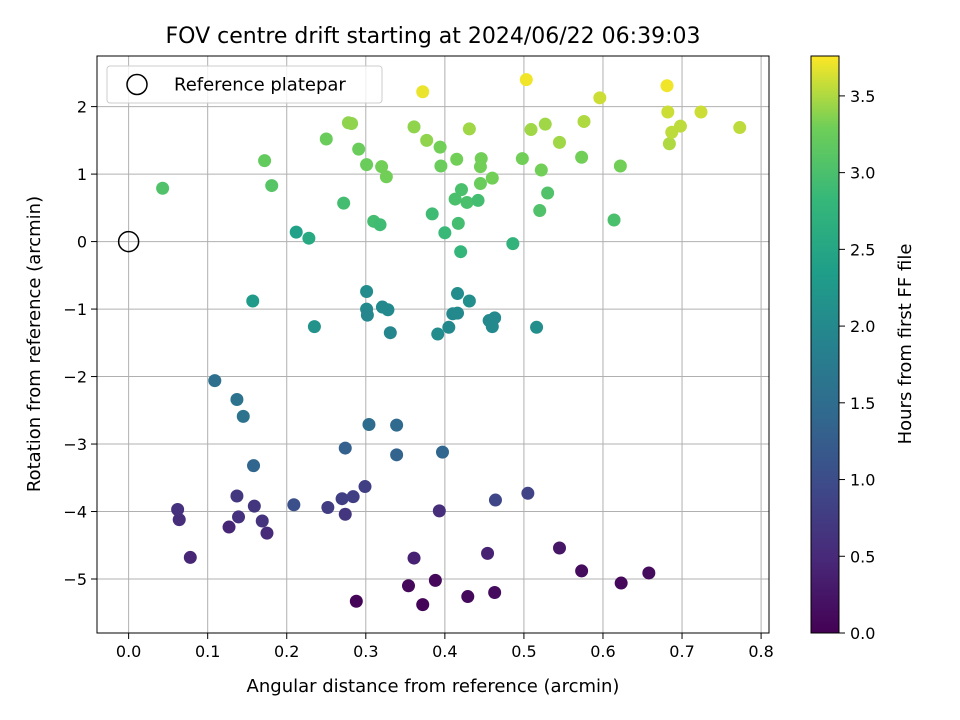 This screenshot has width=960, height=720. What do you see at coordinates (82, 242) in the screenshot?
I see `y-tick-label: 0` at bounding box center [82, 242].